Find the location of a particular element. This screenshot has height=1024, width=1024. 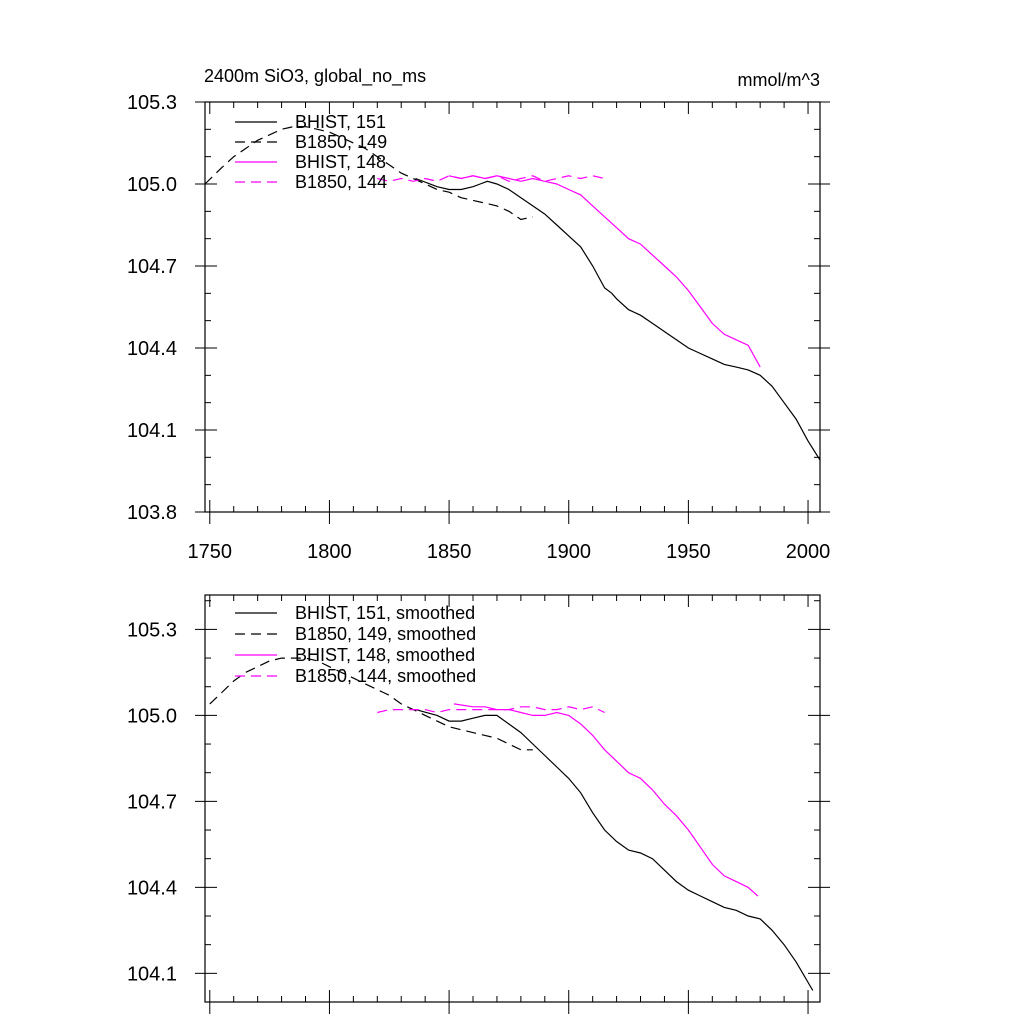

legend-entry: B1850, 144, smoothed is located at coordinates (385, 676).